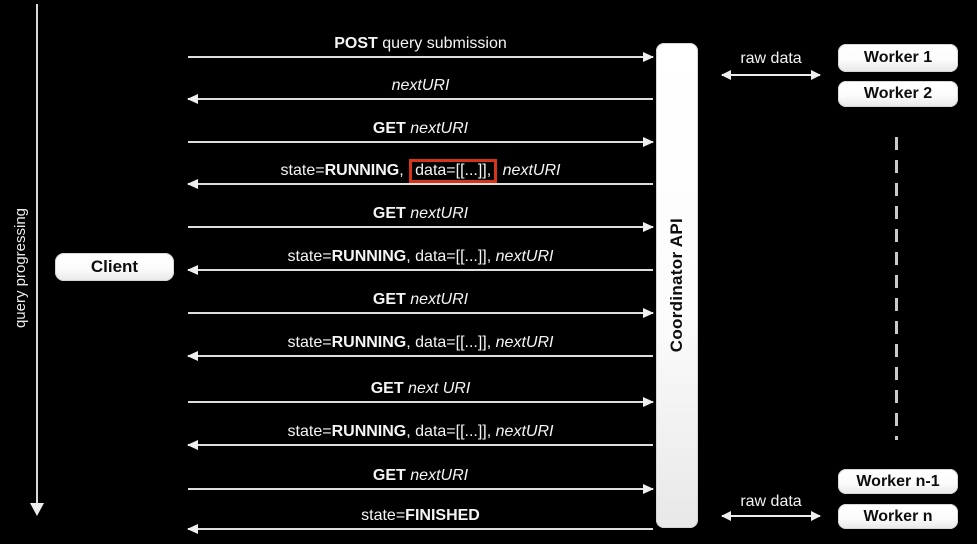 This screenshot has height=544, width=977. I want to click on highlight-red-box: data=[[...]],, so click(453, 171).